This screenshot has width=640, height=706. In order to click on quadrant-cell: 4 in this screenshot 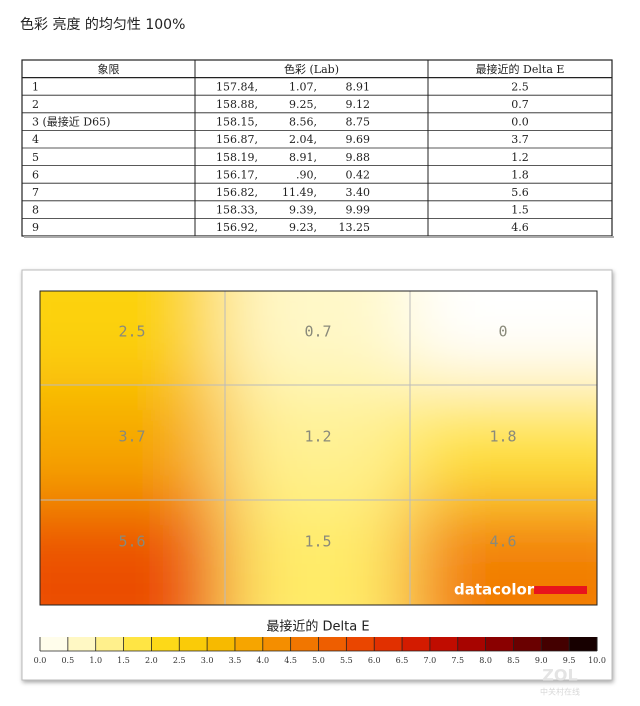, I will do `click(35, 139)`.